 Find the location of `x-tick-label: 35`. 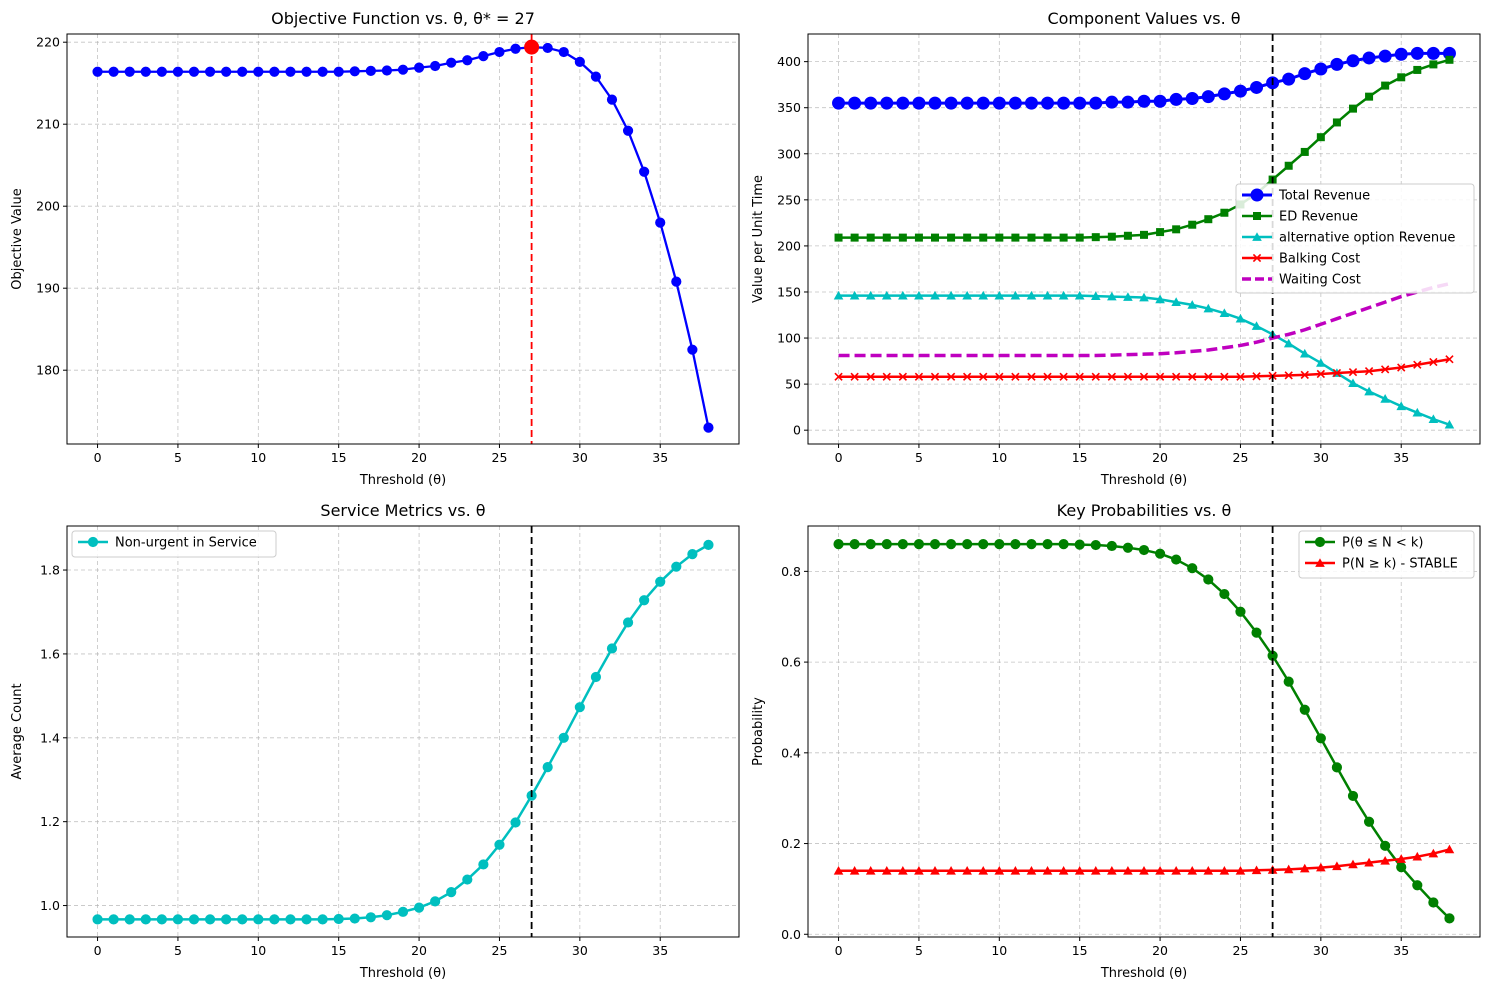

x-tick-label: 35 is located at coordinates (1401, 950).